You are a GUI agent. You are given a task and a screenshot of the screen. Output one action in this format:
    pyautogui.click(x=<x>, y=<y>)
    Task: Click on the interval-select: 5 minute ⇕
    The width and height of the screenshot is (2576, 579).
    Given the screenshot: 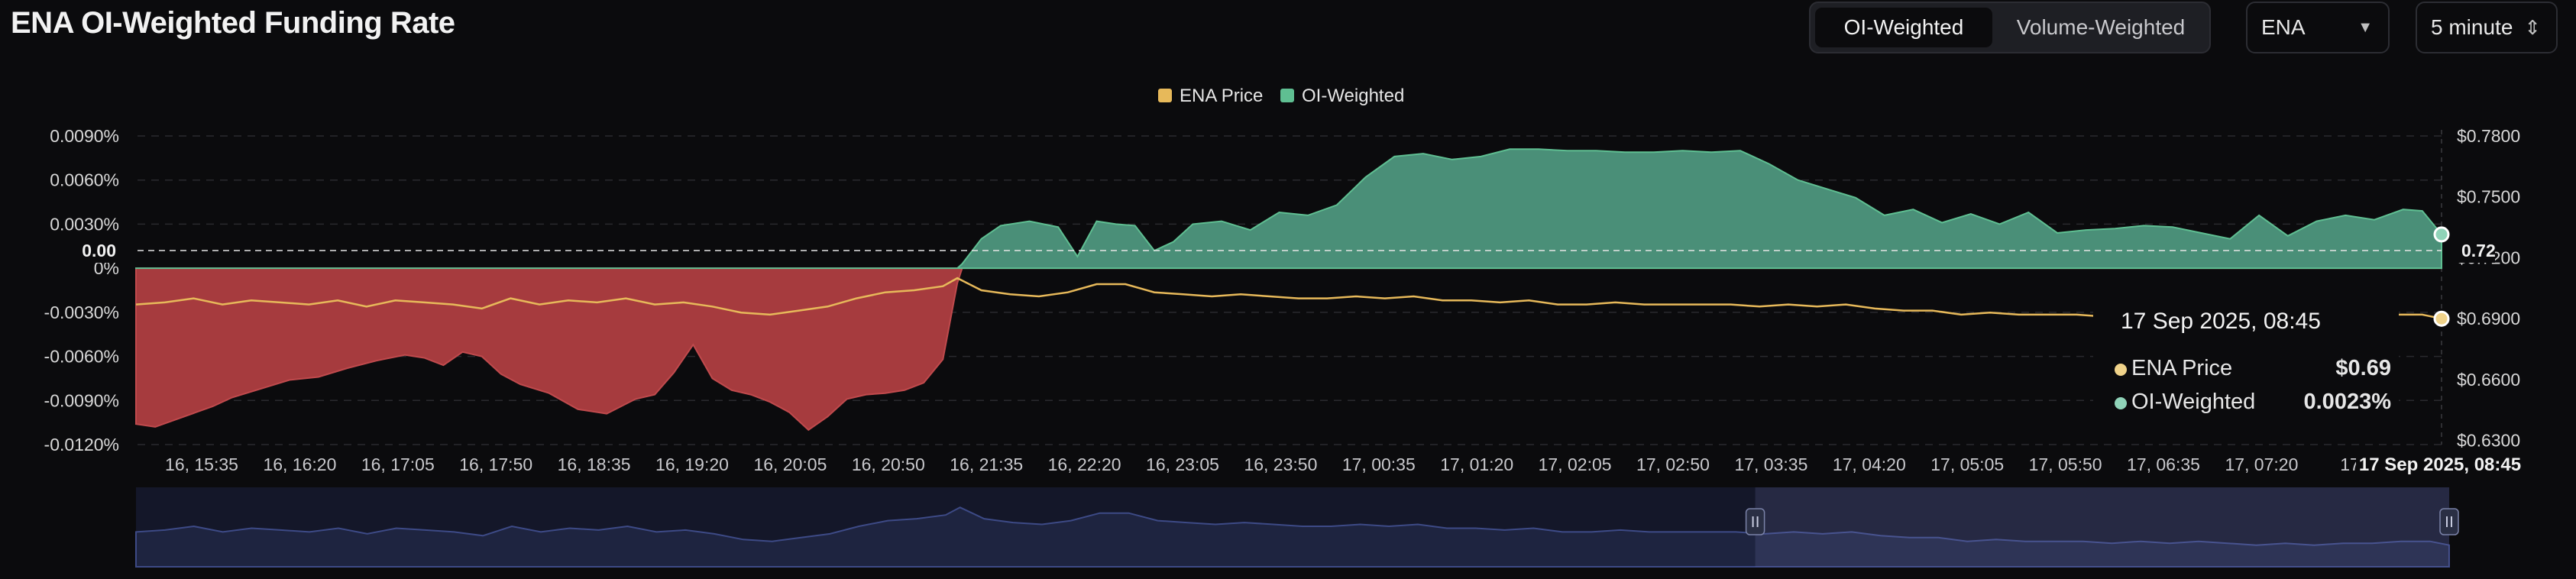 What is the action you would take?
    pyautogui.click(x=2487, y=27)
    